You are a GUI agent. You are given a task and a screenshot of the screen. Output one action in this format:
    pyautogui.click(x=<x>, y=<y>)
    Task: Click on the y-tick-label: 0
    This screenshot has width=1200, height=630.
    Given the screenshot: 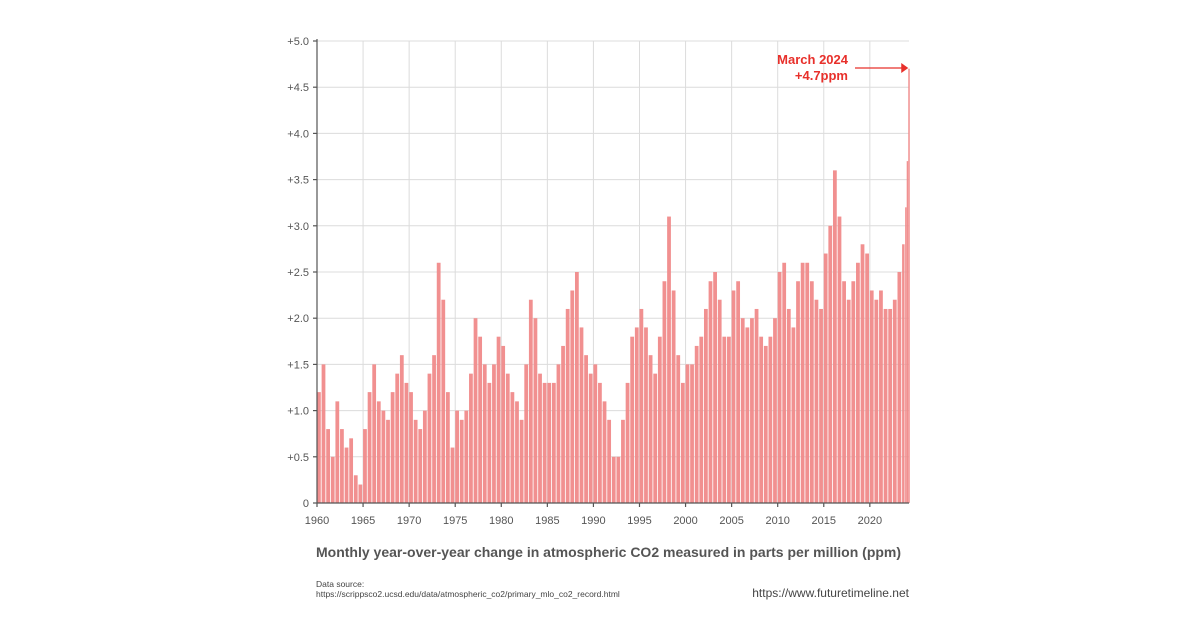 What is the action you would take?
    pyautogui.click(x=306, y=504)
    